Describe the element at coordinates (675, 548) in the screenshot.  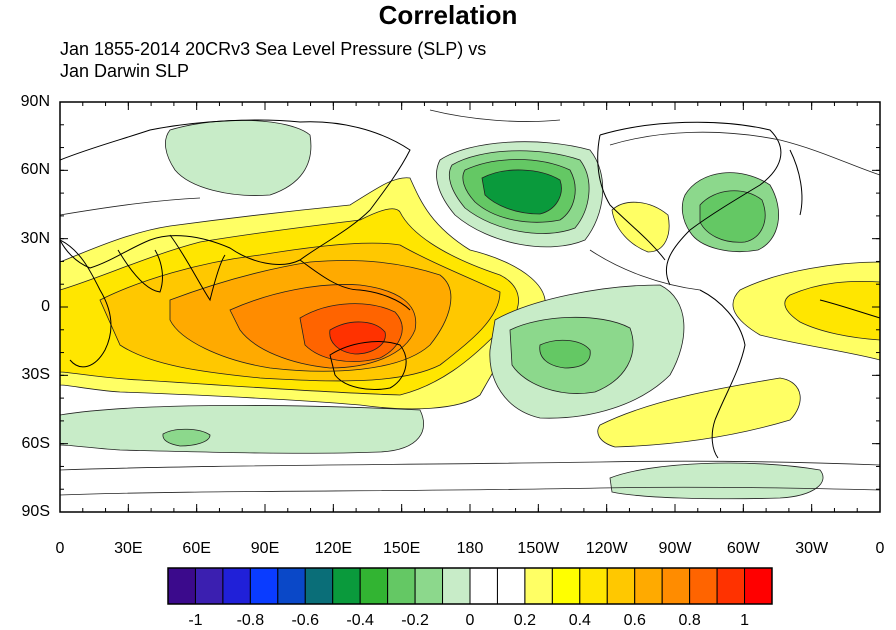
I see `longitude-label: 90W` at that location.